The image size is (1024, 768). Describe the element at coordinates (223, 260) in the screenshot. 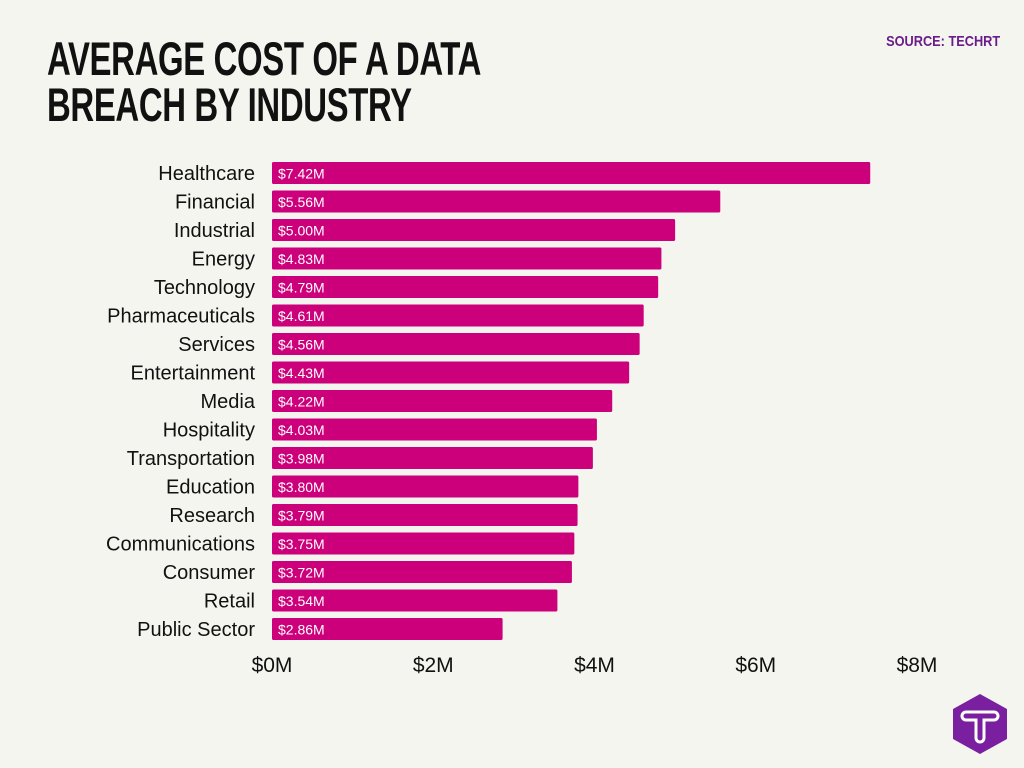

I see `category-label: Energy` at that location.